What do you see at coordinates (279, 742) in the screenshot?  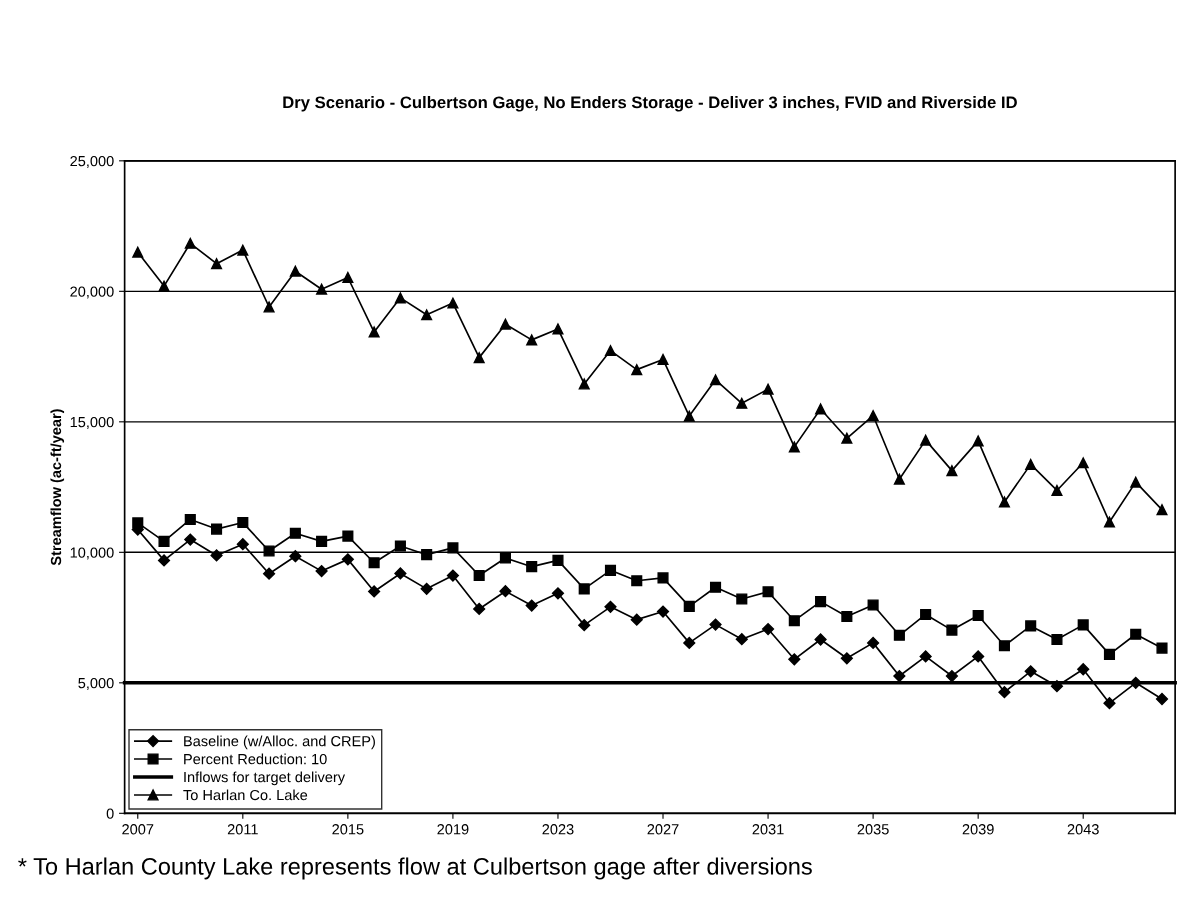 I see `legend-label: Baseline (w/Alloc. and CREP)` at bounding box center [279, 742].